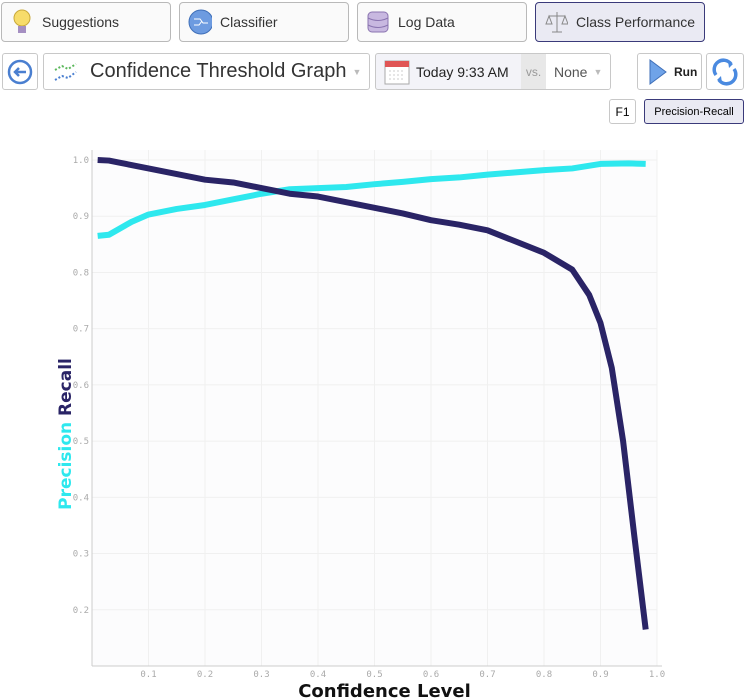 The image size is (747, 700). What do you see at coordinates (148, 675) in the screenshot?
I see `x-tick-label: 0.1` at bounding box center [148, 675].